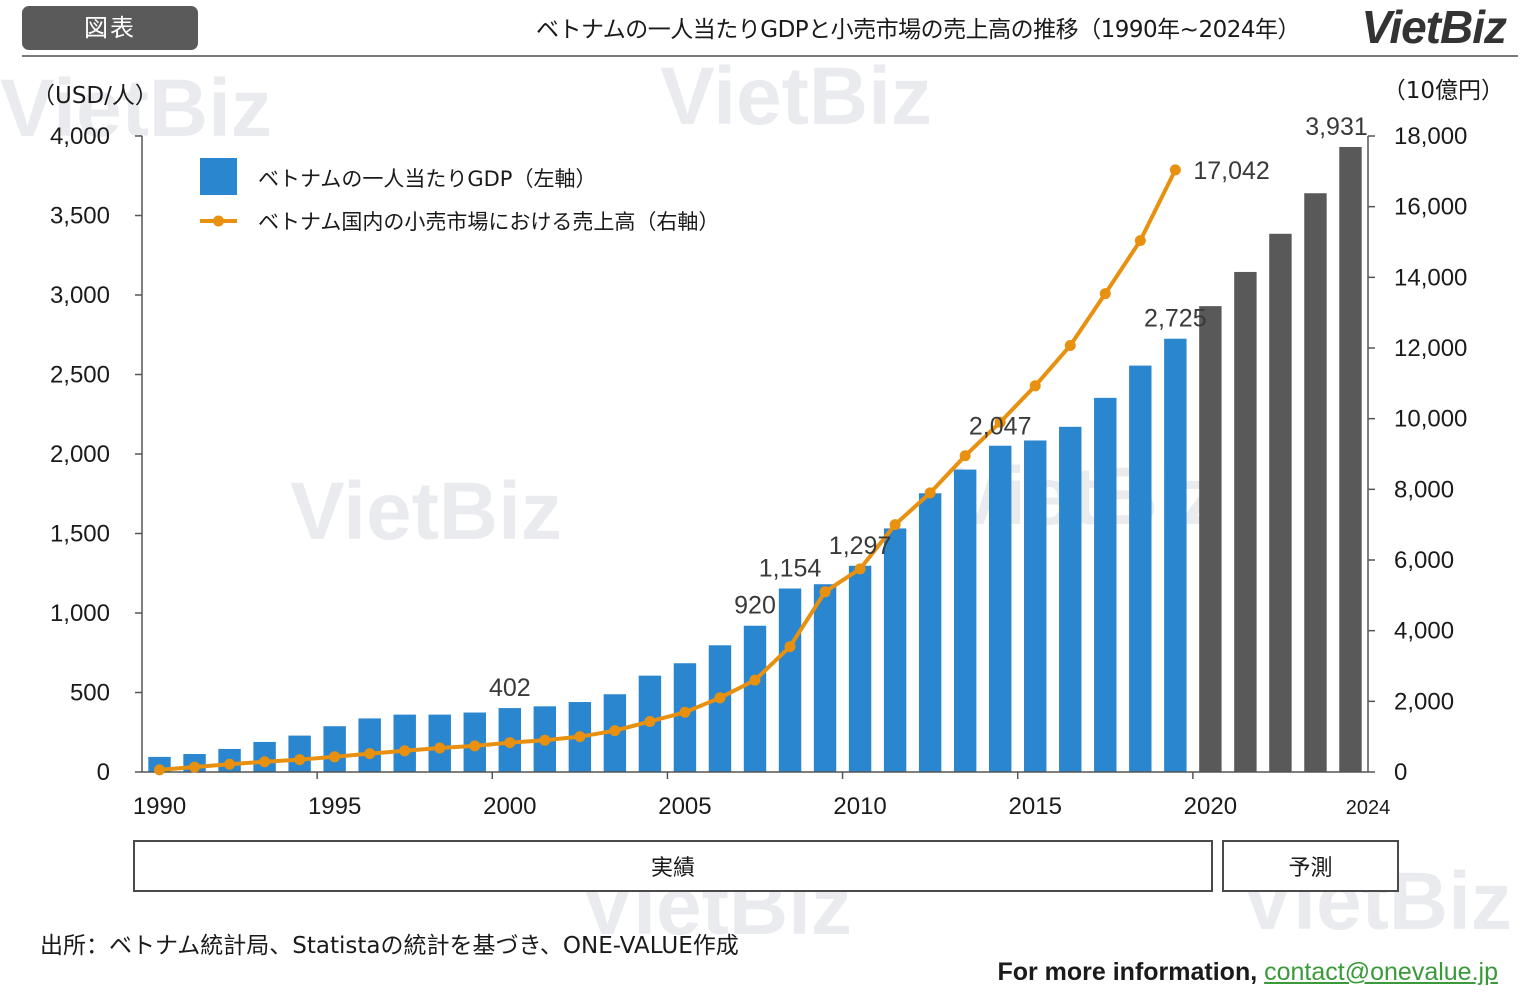 The width and height of the screenshot is (1536, 1007). Describe the element at coordinates (918, 30) in the screenshot. I see `chart-title: ベトナムの一人当たりGDPと小売市場の売上高の推移（1990年~2024年）` at that location.